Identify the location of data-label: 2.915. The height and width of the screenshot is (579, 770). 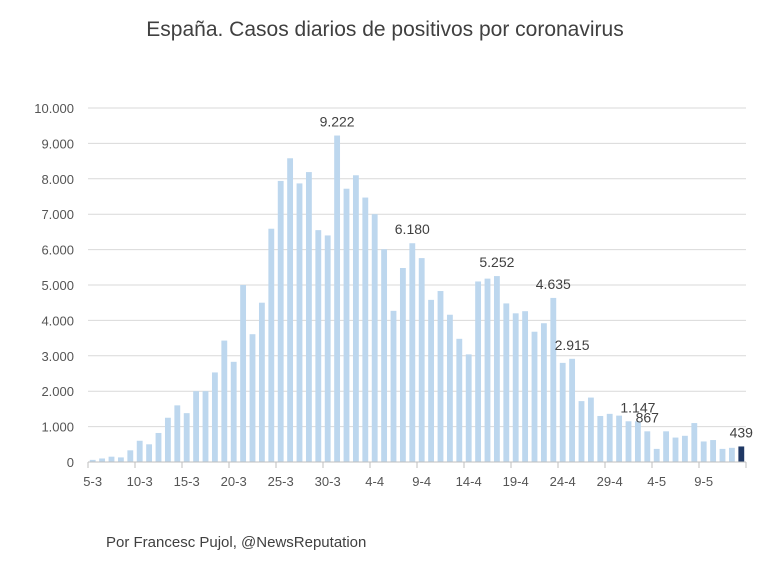
(572, 345).